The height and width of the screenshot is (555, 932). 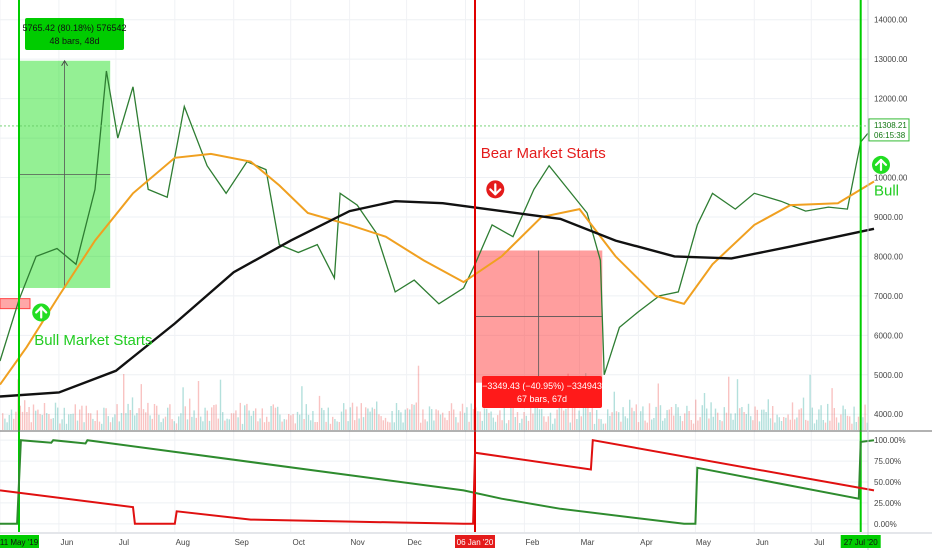 I want to click on price-tick-label: 14000.00, so click(x=891, y=20).